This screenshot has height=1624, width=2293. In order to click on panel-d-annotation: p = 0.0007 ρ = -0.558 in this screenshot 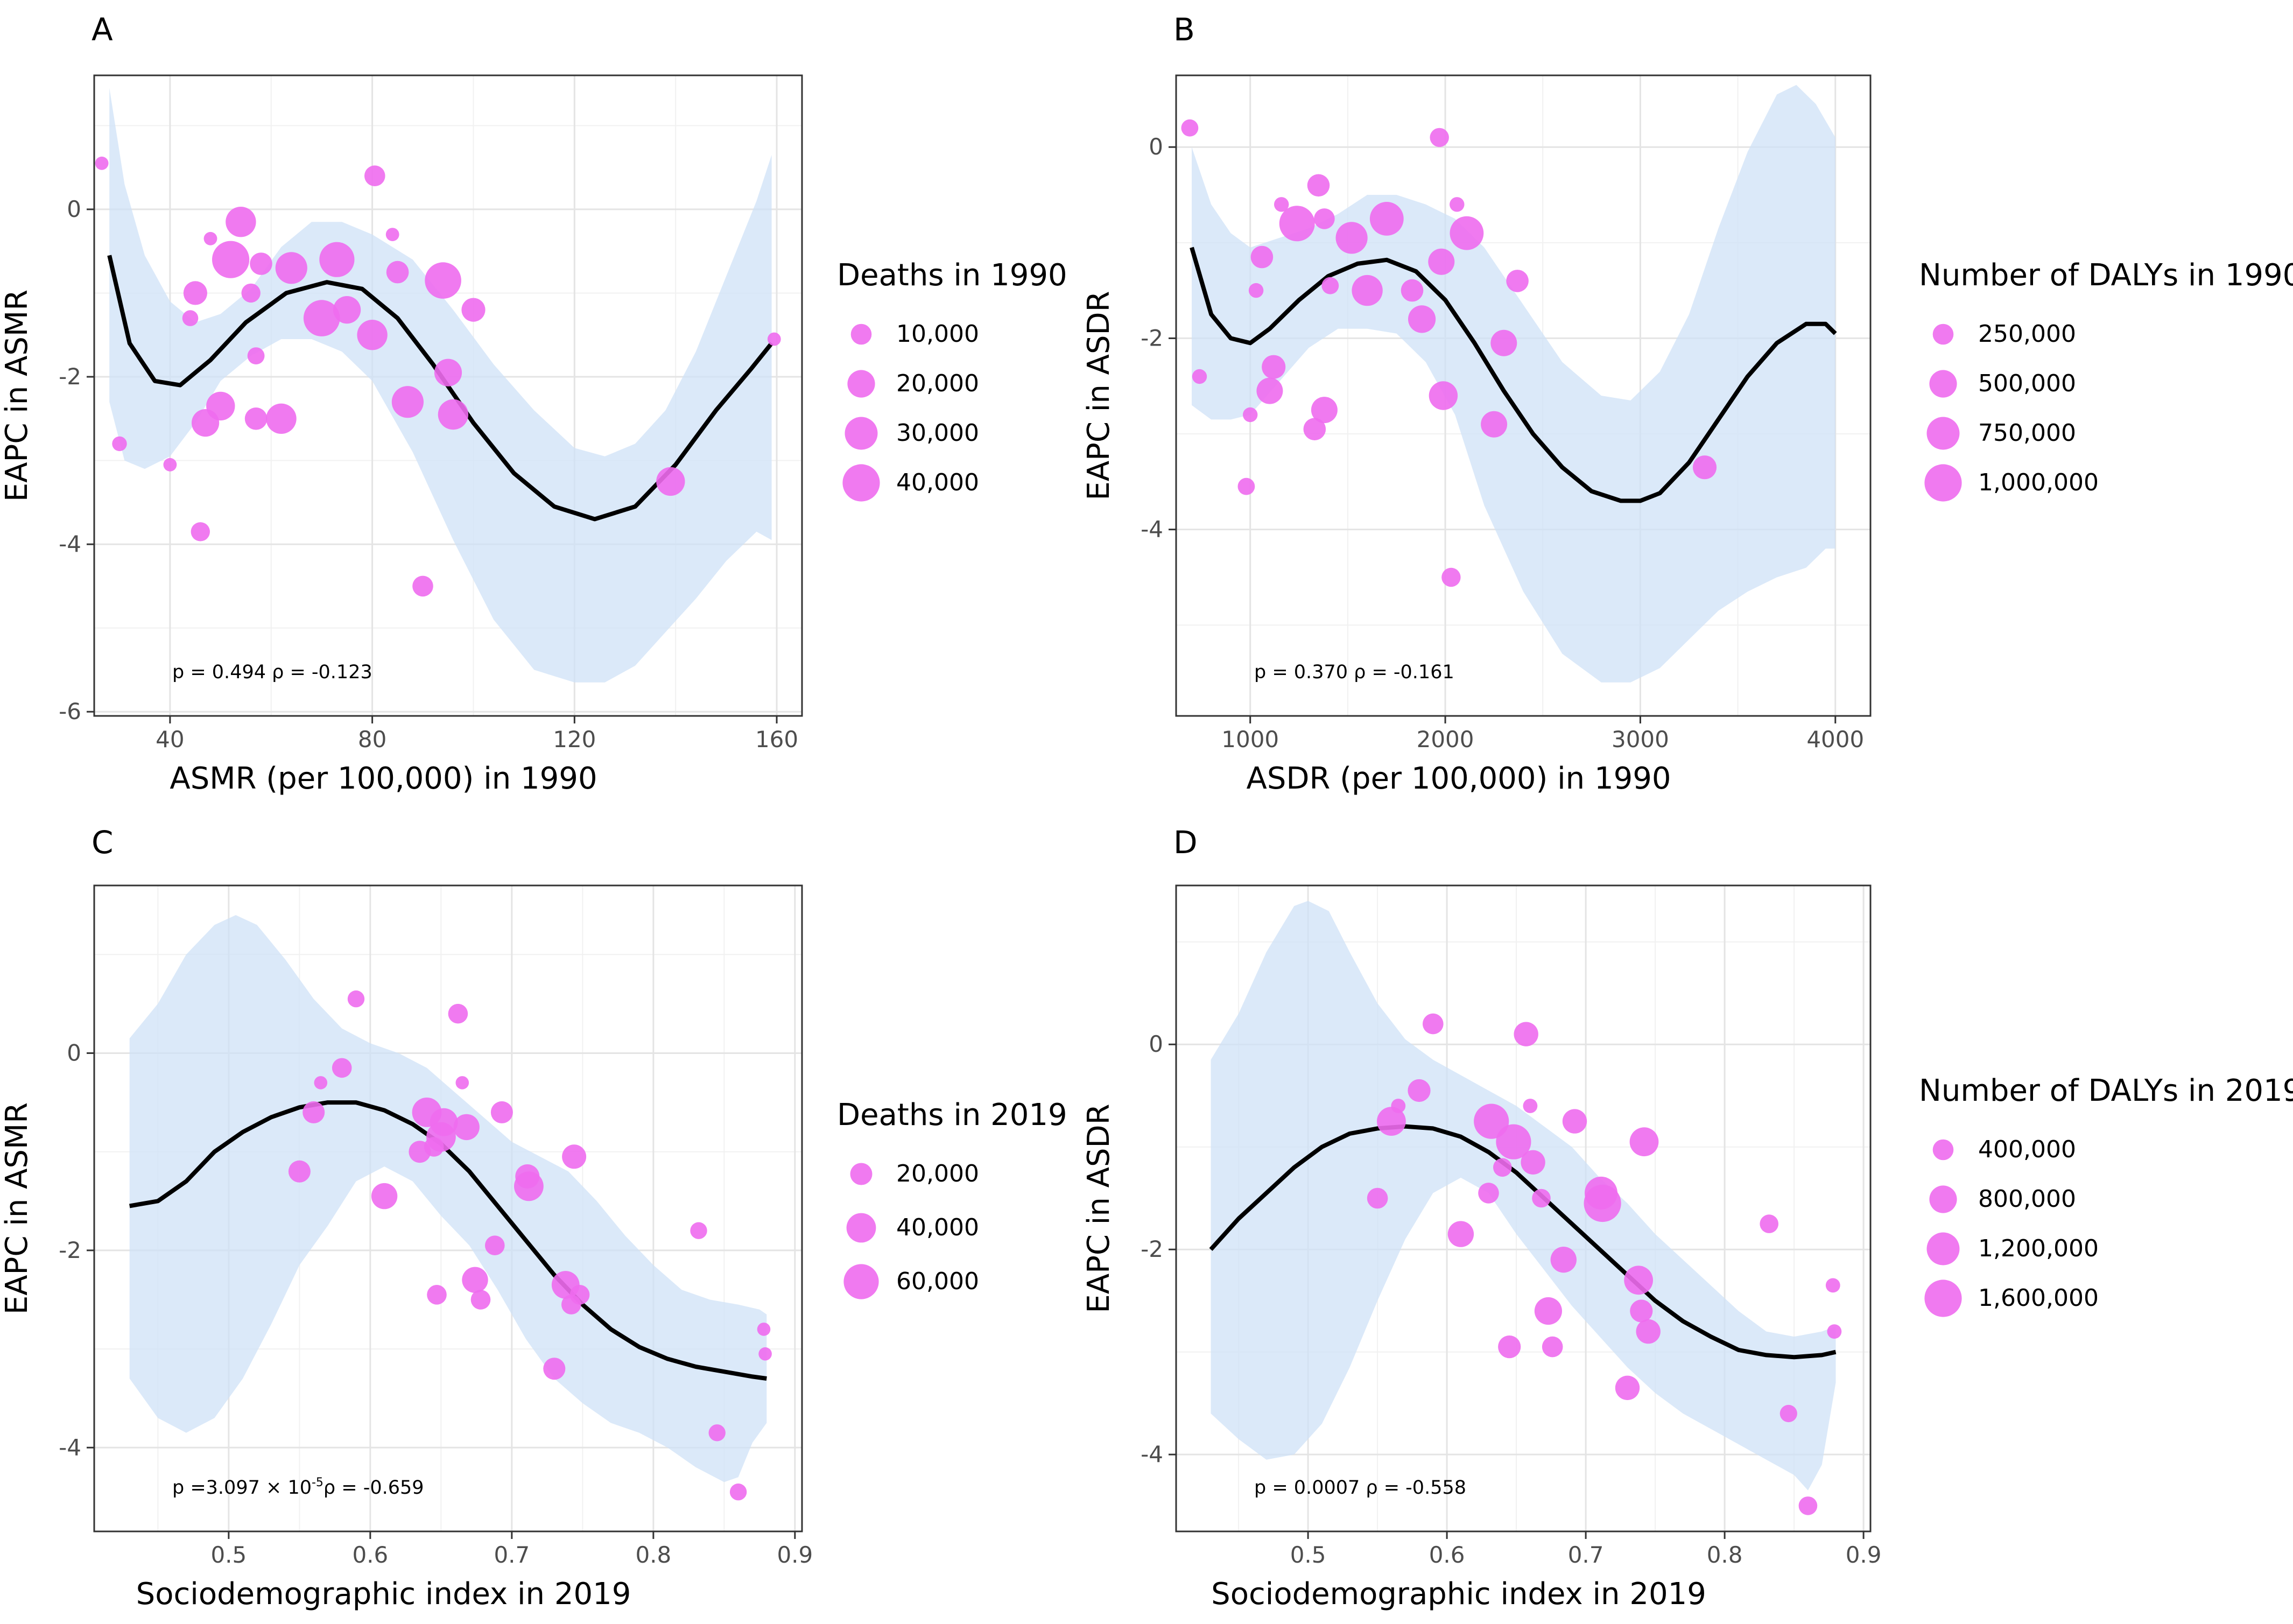, I will do `click(1360, 1488)`.